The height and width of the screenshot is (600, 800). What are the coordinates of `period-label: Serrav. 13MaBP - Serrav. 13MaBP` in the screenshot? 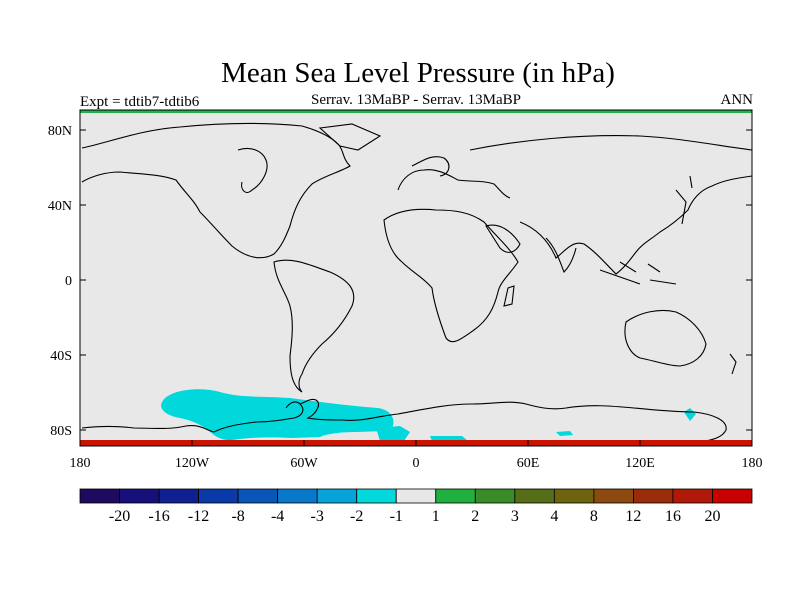 It's located at (416, 100).